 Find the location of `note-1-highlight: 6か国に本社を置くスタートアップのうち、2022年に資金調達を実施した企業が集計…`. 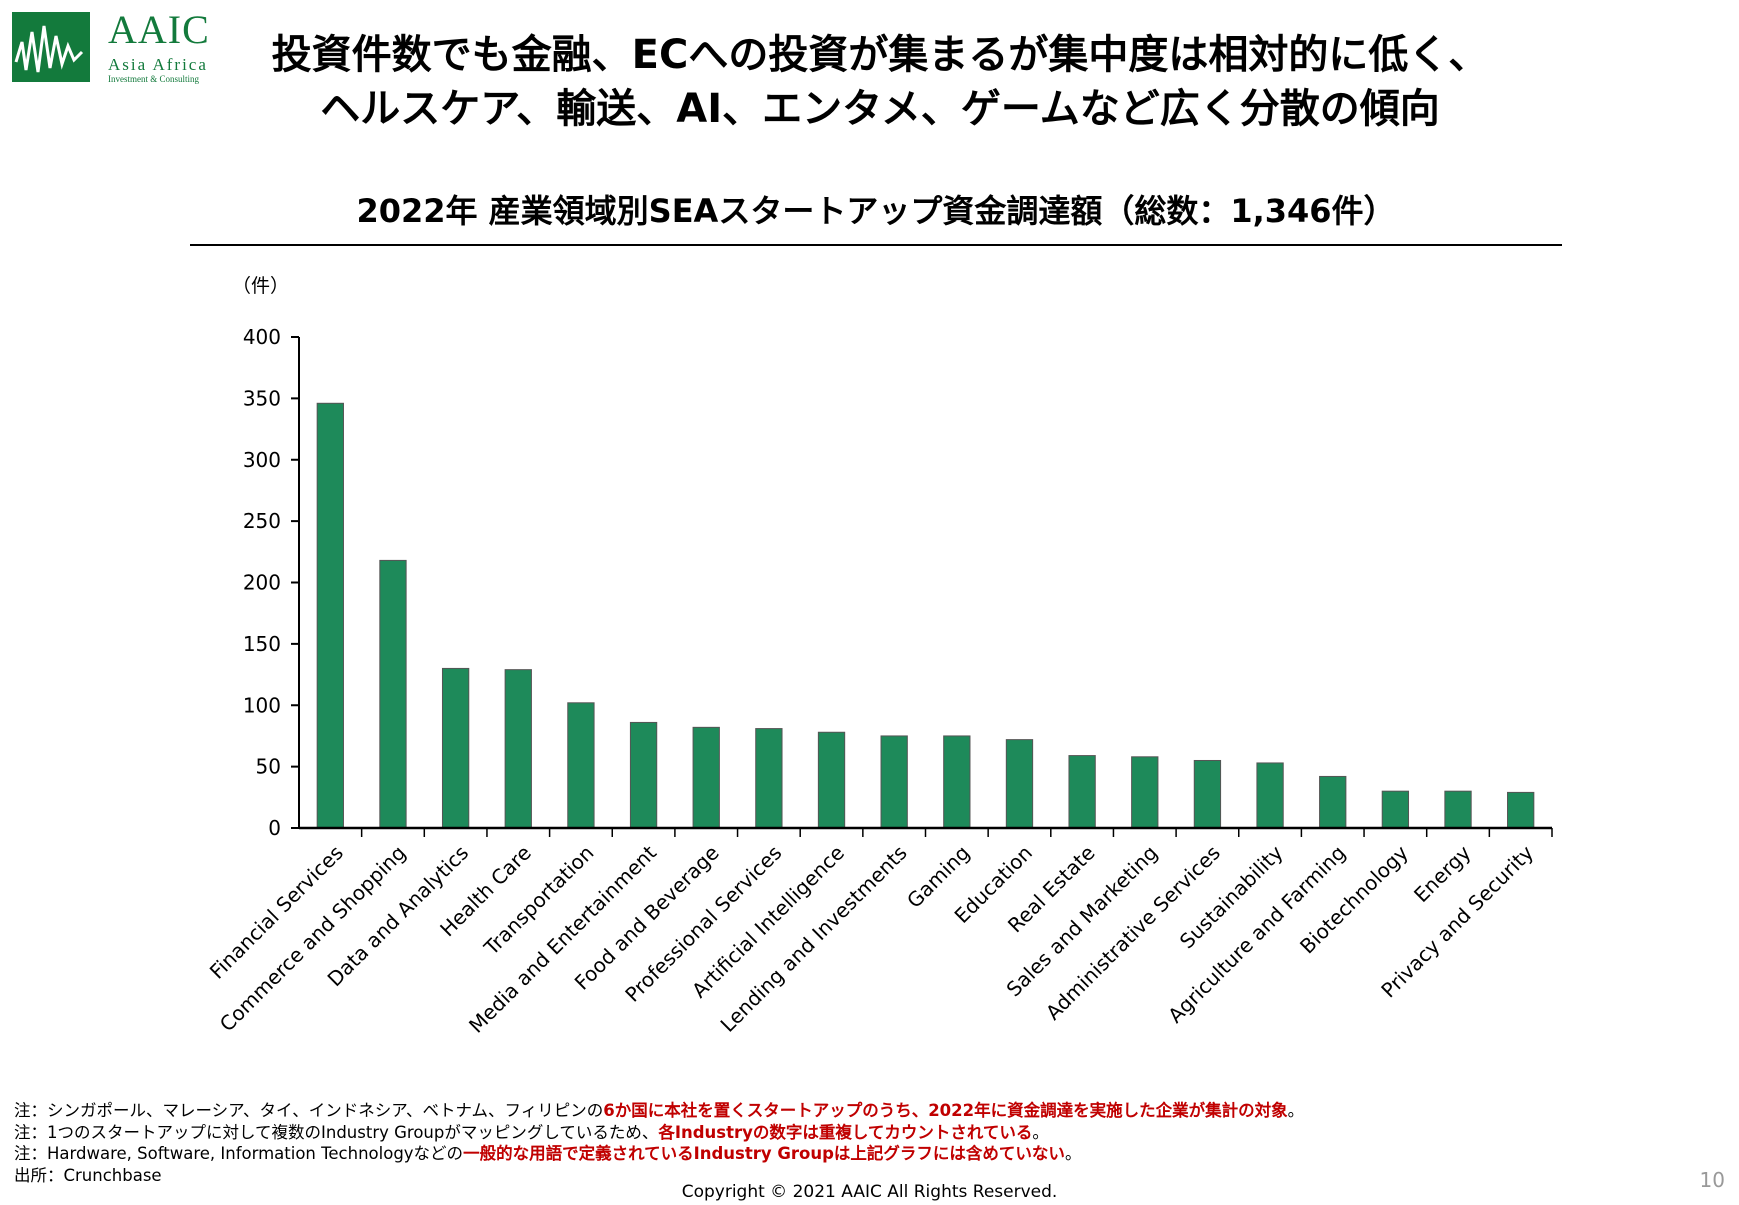

note-1-highlight: 6か国に本社を置くスタートアップのうち、2022年に資金調達を実施した企業が集計… is located at coordinates (945, 1110).